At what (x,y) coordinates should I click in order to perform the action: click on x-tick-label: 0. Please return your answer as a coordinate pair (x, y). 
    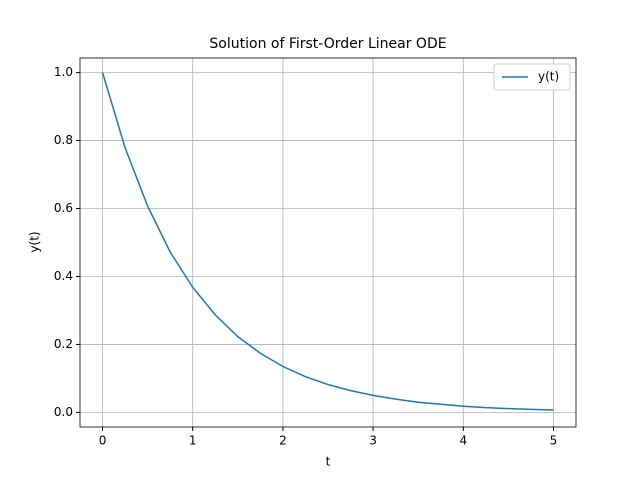
    Looking at the image, I should click on (103, 441).